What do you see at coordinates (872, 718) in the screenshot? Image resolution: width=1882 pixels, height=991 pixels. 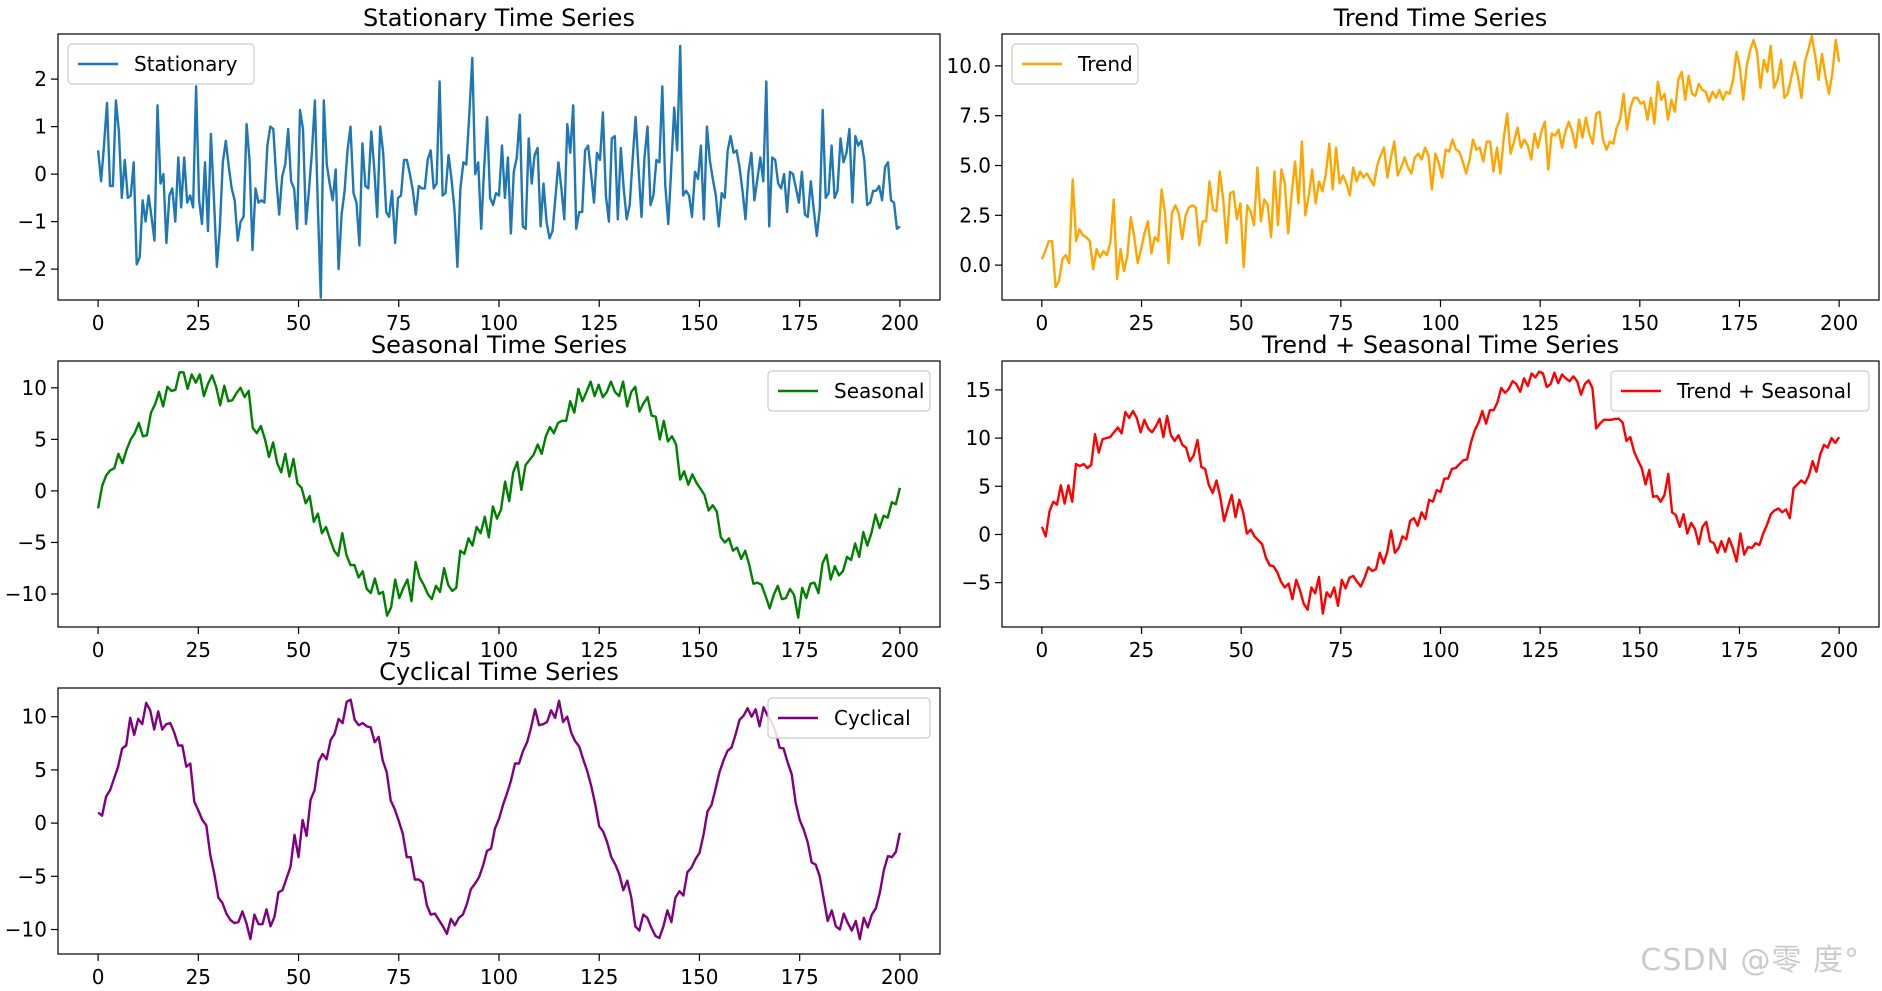 I see `legend-label: Cyclical` at bounding box center [872, 718].